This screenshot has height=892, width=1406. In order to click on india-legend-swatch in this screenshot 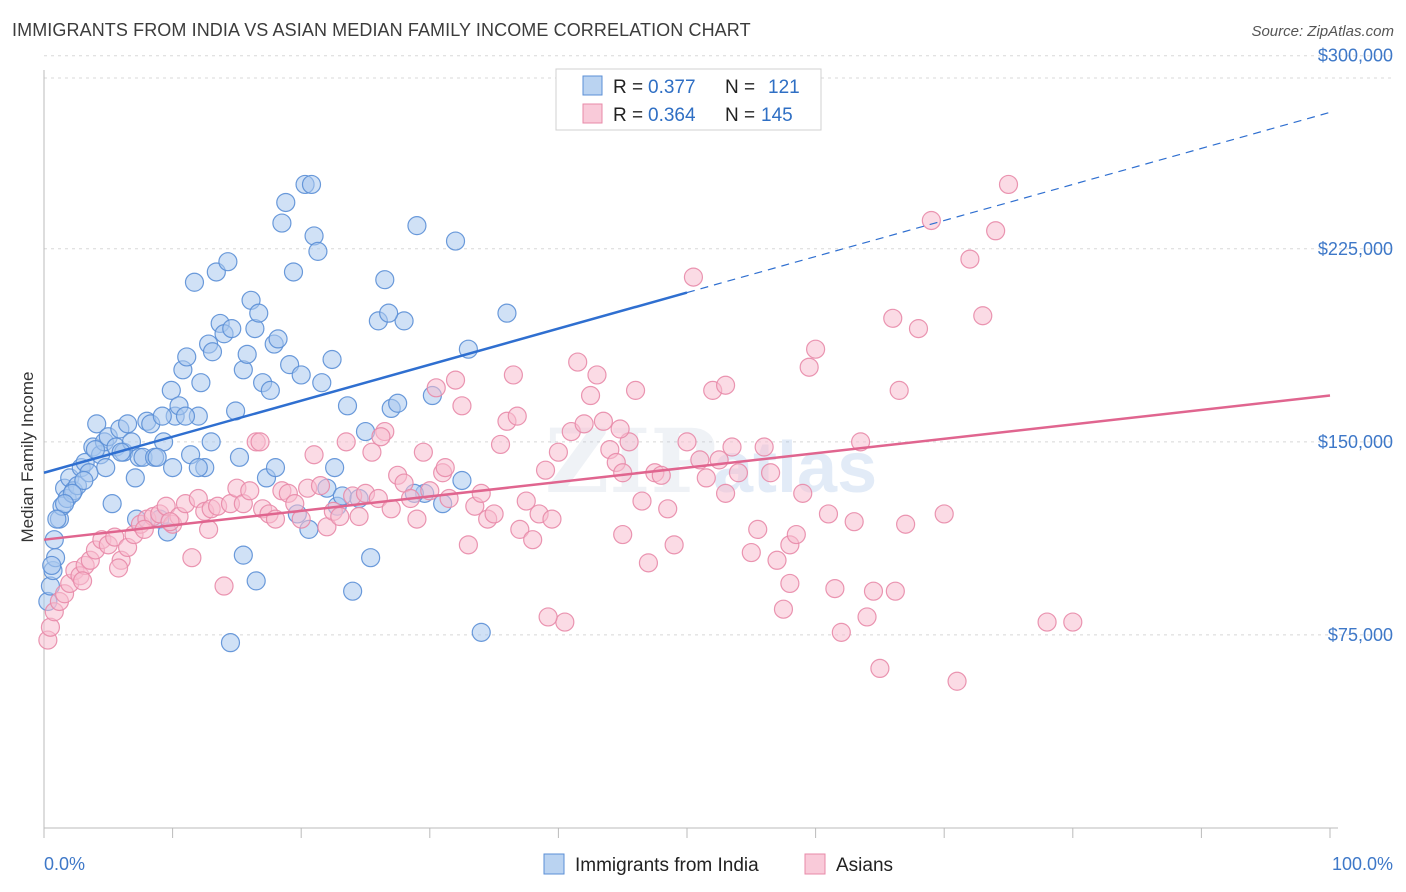, I will do `click(592, 85)`.